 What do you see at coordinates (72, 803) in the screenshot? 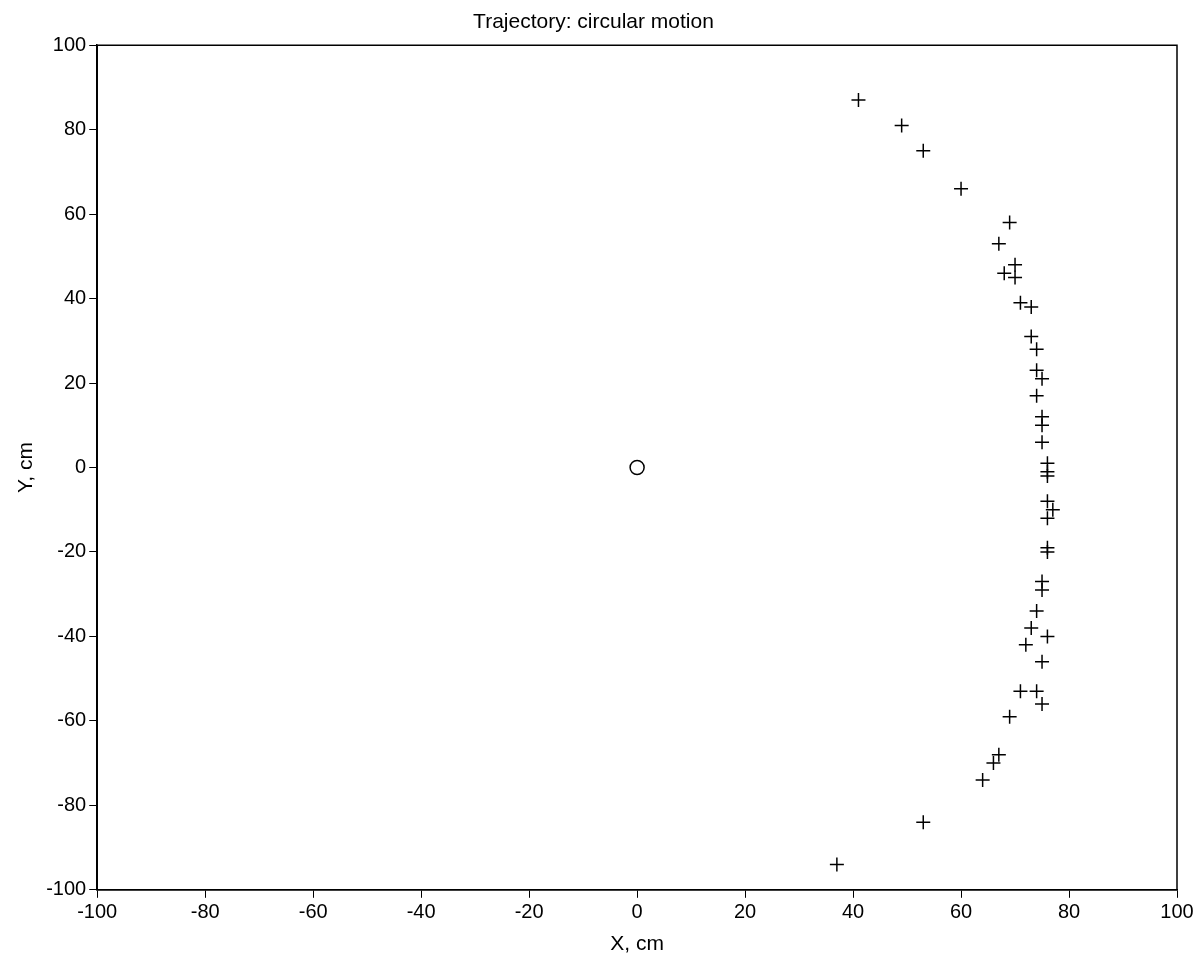
I see `y-tick-label: -80` at bounding box center [72, 803].